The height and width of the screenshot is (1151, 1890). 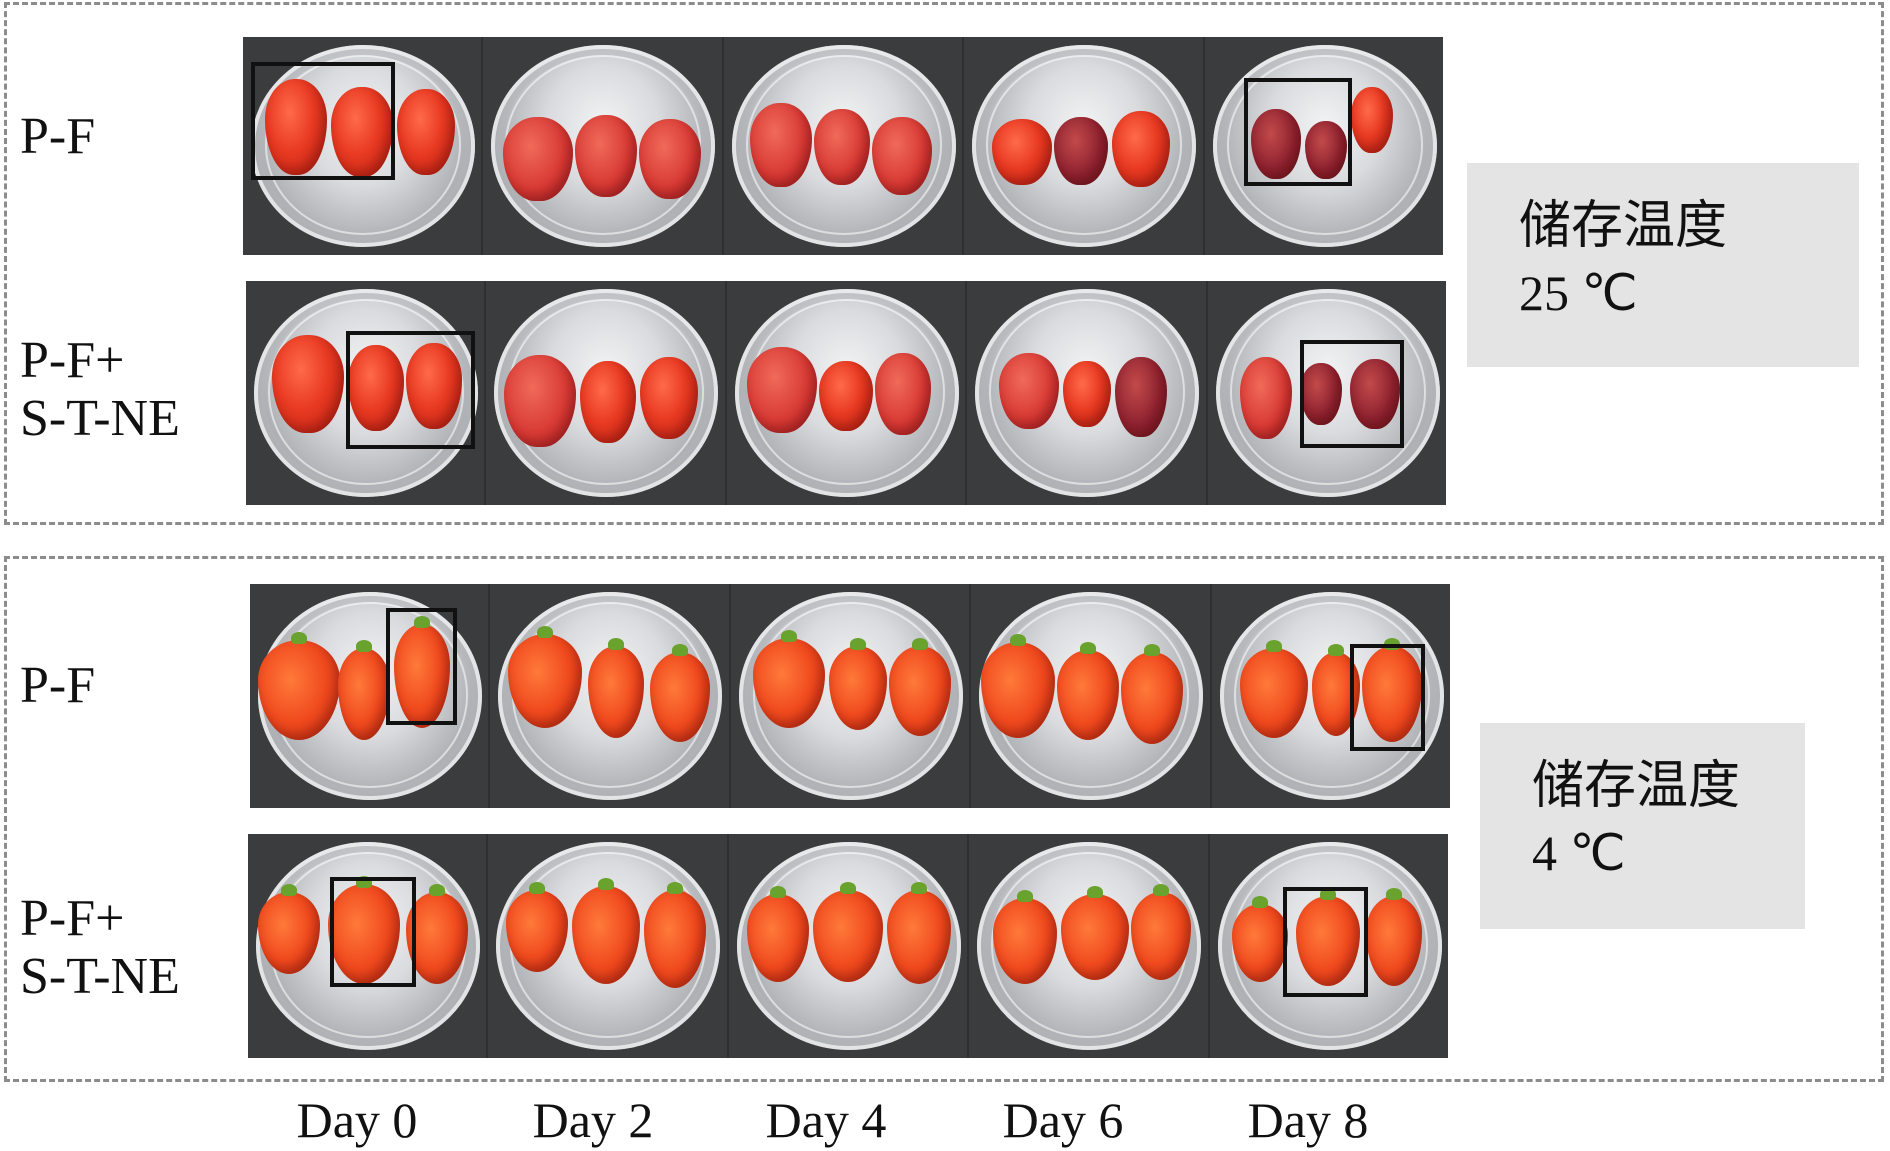 What do you see at coordinates (58, 685) in the screenshot?
I see `row-label-pf-4c: P-F` at bounding box center [58, 685].